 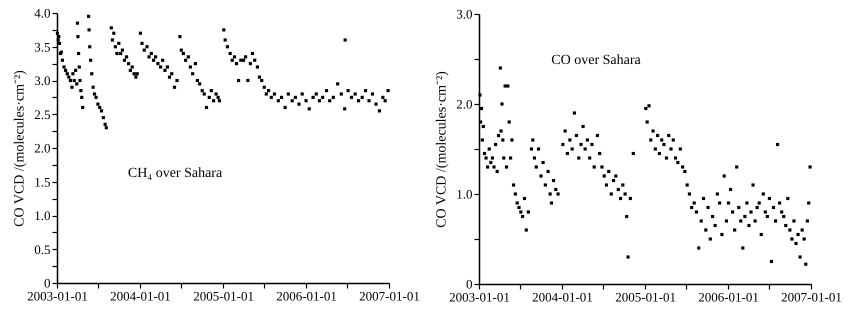 I want to click on y-tick-label: 1.5, so click(x=42, y=182).